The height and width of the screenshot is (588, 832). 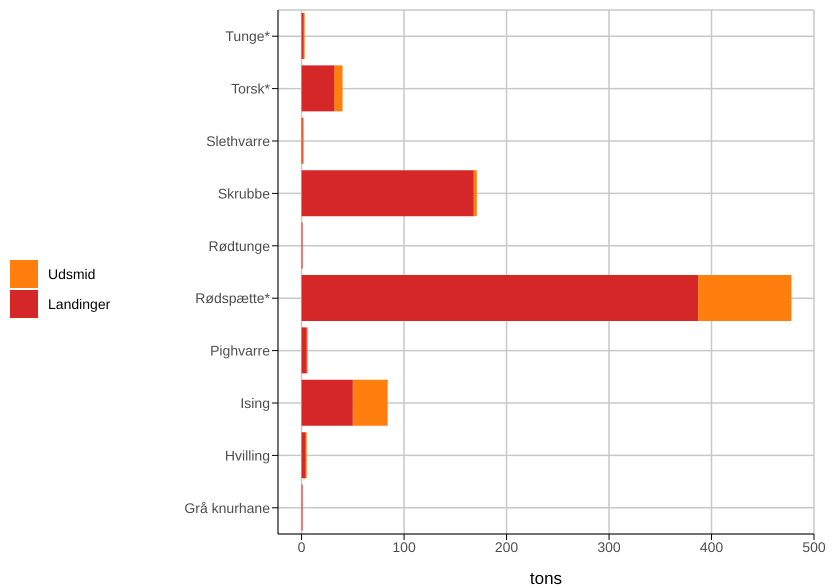 What do you see at coordinates (255, 402) in the screenshot?
I see `y-tick-label: Ising` at bounding box center [255, 402].